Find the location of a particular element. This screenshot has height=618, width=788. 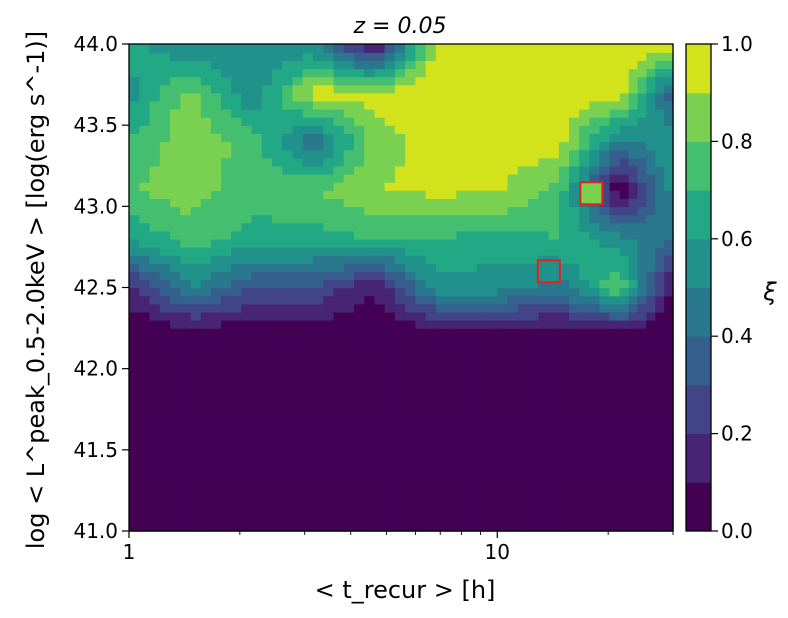

colorbar-frame is located at coordinates (698, 287).